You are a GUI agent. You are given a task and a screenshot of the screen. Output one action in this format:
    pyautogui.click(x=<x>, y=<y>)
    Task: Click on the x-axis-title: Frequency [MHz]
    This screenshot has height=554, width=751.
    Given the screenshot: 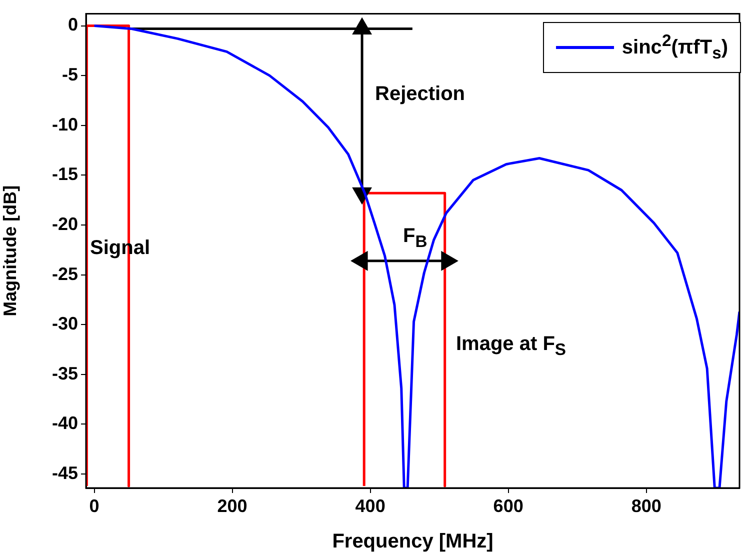 What is the action you would take?
    pyautogui.click(x=413, y=541)
    